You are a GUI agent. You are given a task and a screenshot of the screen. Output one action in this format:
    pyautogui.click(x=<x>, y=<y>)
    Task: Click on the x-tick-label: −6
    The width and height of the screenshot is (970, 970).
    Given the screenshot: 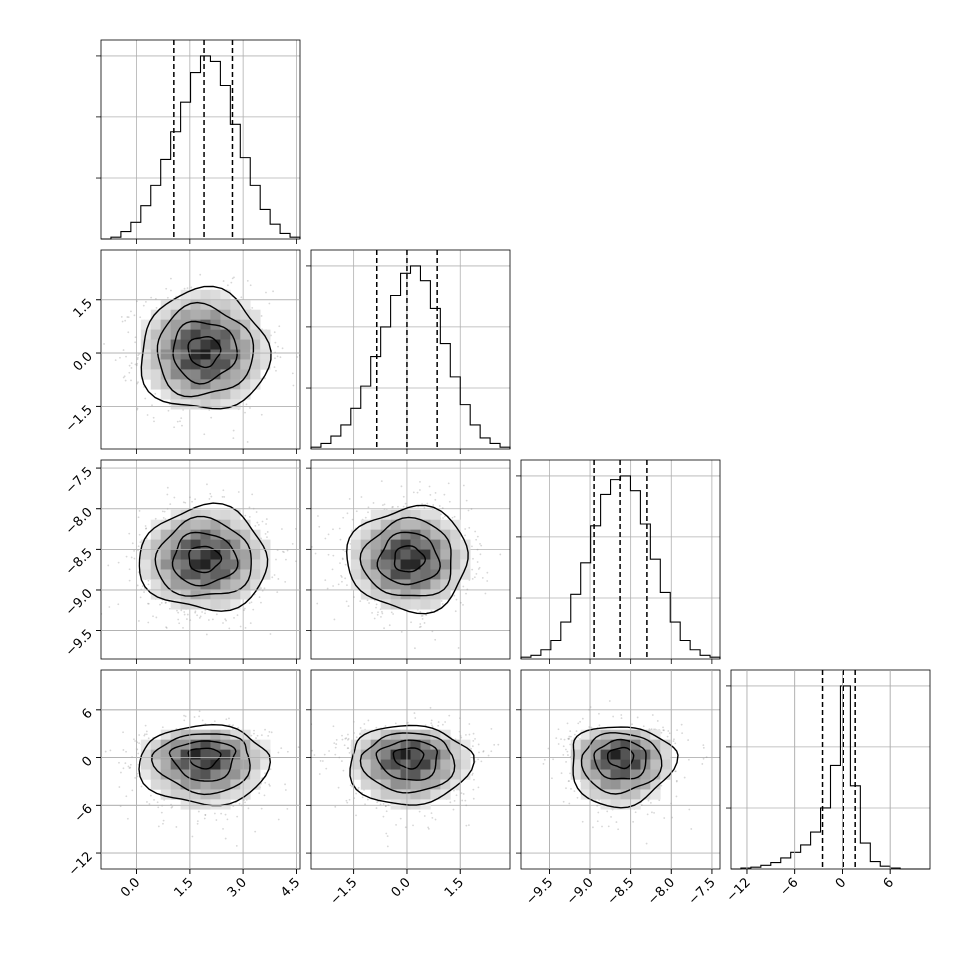 What is the action you would take?
    pyautogui.click(x=789, y=887)
    